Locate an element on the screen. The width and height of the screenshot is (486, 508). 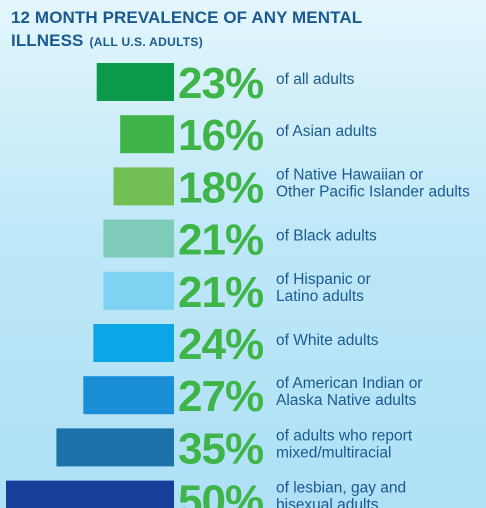
category-label-7: of adults who report mixed/multiracial is located at coordinates (344, 444).